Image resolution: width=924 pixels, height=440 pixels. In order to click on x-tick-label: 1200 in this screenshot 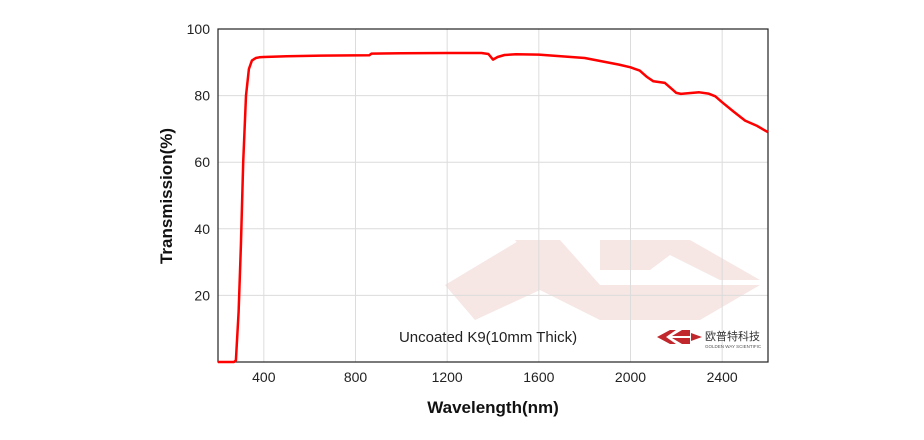, I will do `click(447, 377)`.